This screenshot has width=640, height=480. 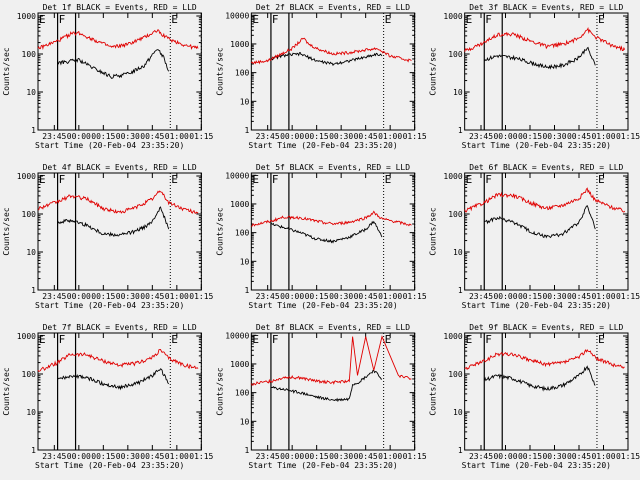 I want to click on panel-title: Det 8f BLACK = Events, RED = LLD, so click(x=333, y=327).